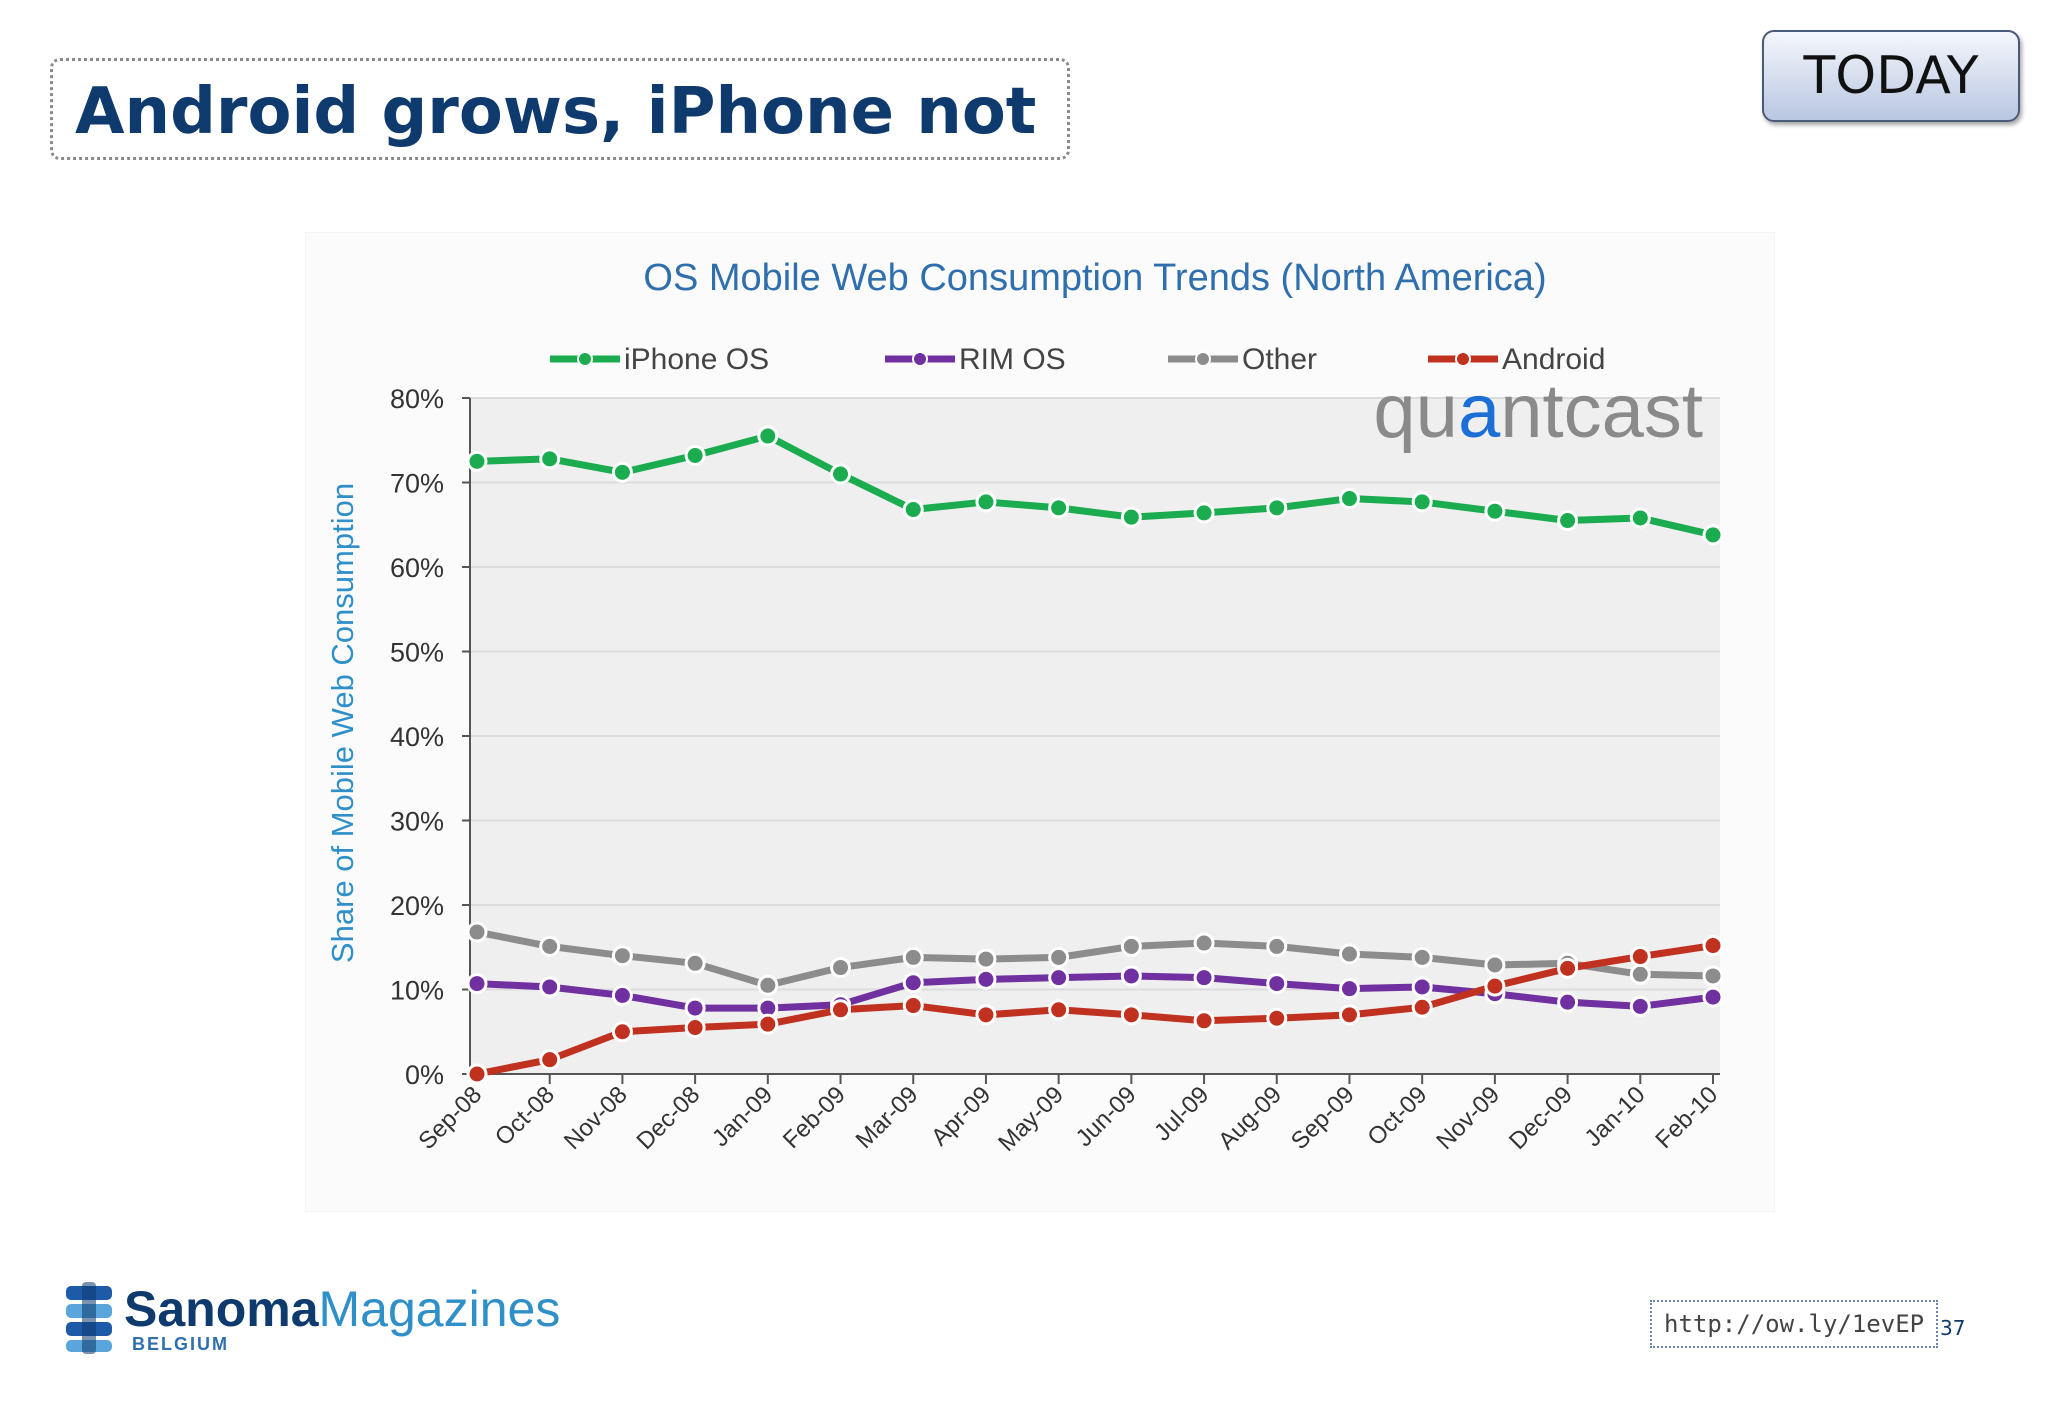  What do you see at coordinates (1953, 1328) in the screenshot?
I see `page-number: 37` at bounding box center [1953, 1328].